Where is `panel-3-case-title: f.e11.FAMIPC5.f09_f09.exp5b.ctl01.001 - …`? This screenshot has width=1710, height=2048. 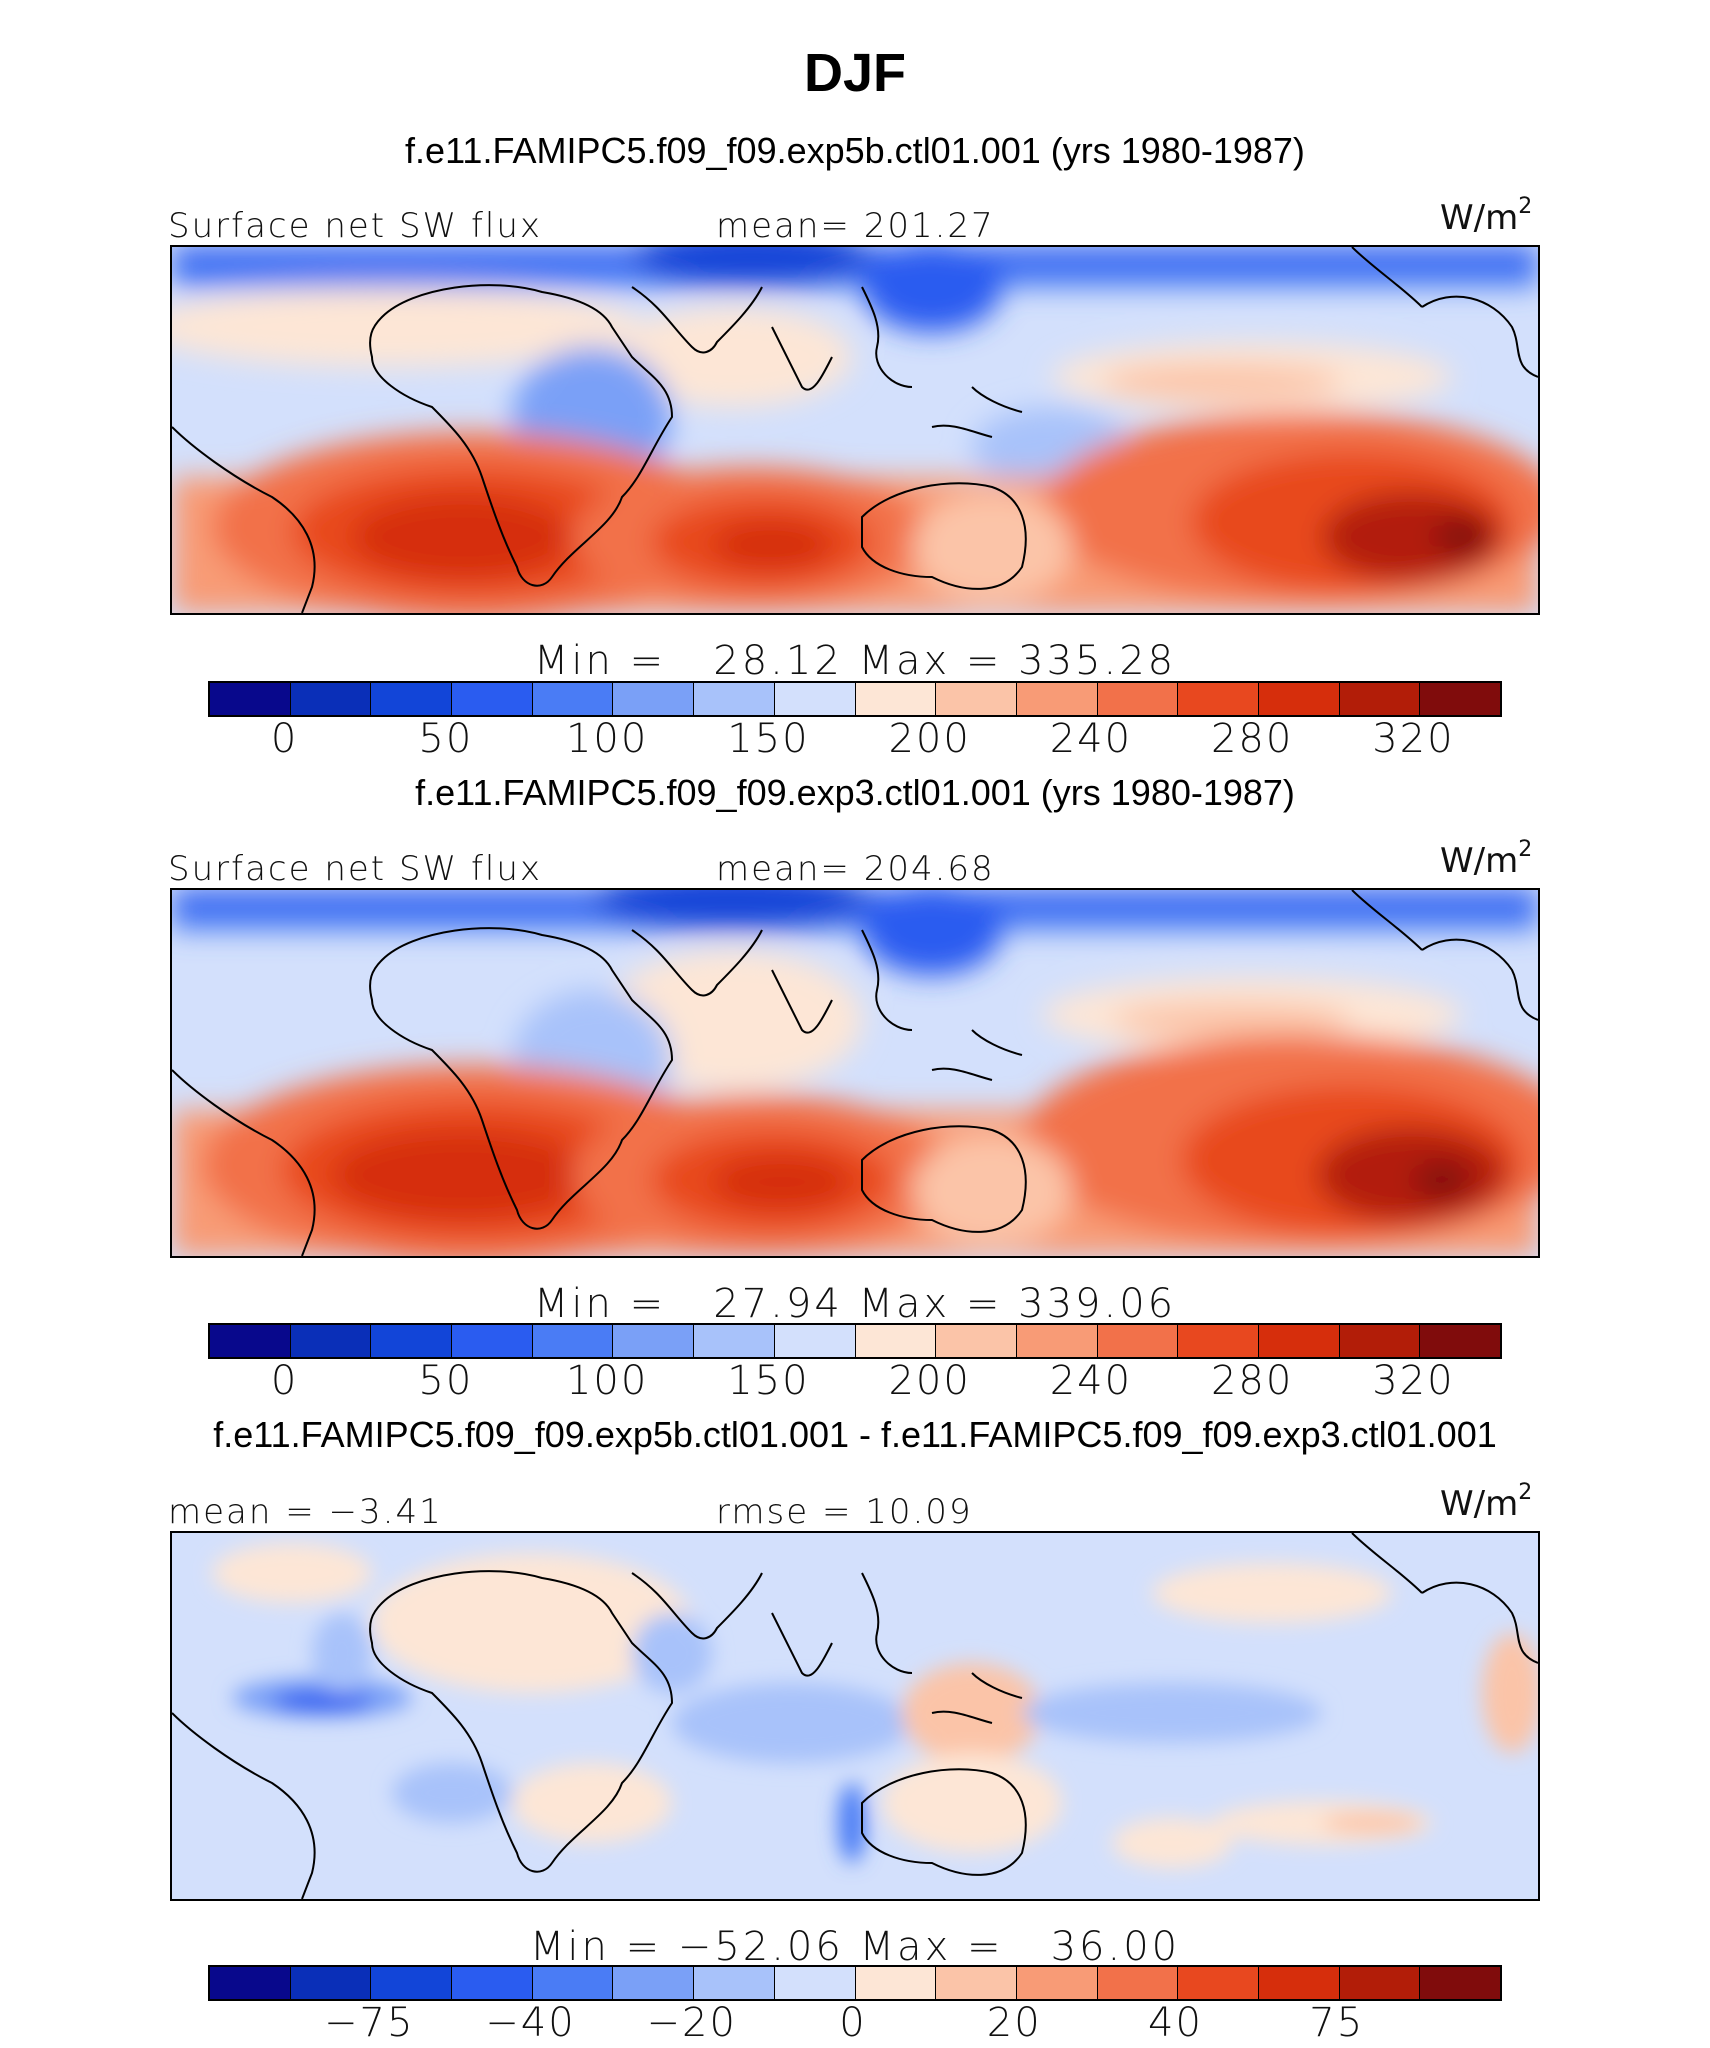 panel-3-case-title: f.e11.FAMIPC5.f09_f09.exp5b.ctl01.001 - … is located at coordinates (855, 1434).